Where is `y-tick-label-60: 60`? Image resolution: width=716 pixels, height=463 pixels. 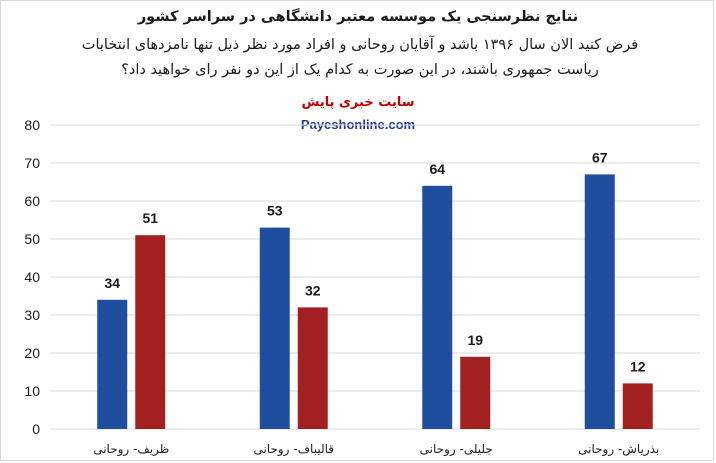 y-tick-label-60: 60 is located at coordinates (32, 201).